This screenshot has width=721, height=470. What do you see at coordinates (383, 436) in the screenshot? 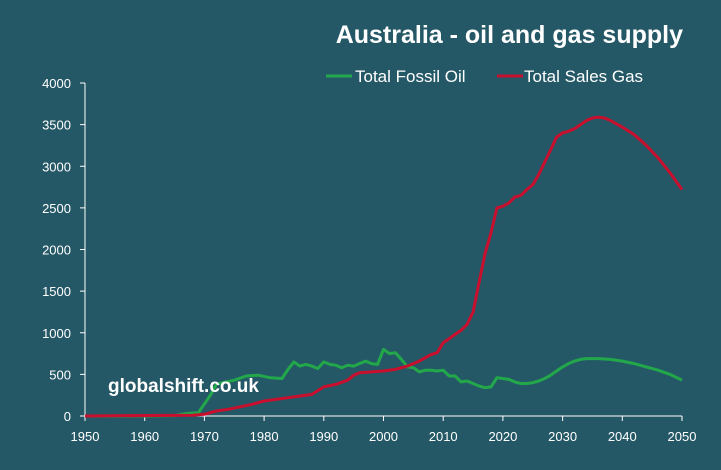
I see `x-tick-label: 2000` at bounding box center [383, 436].